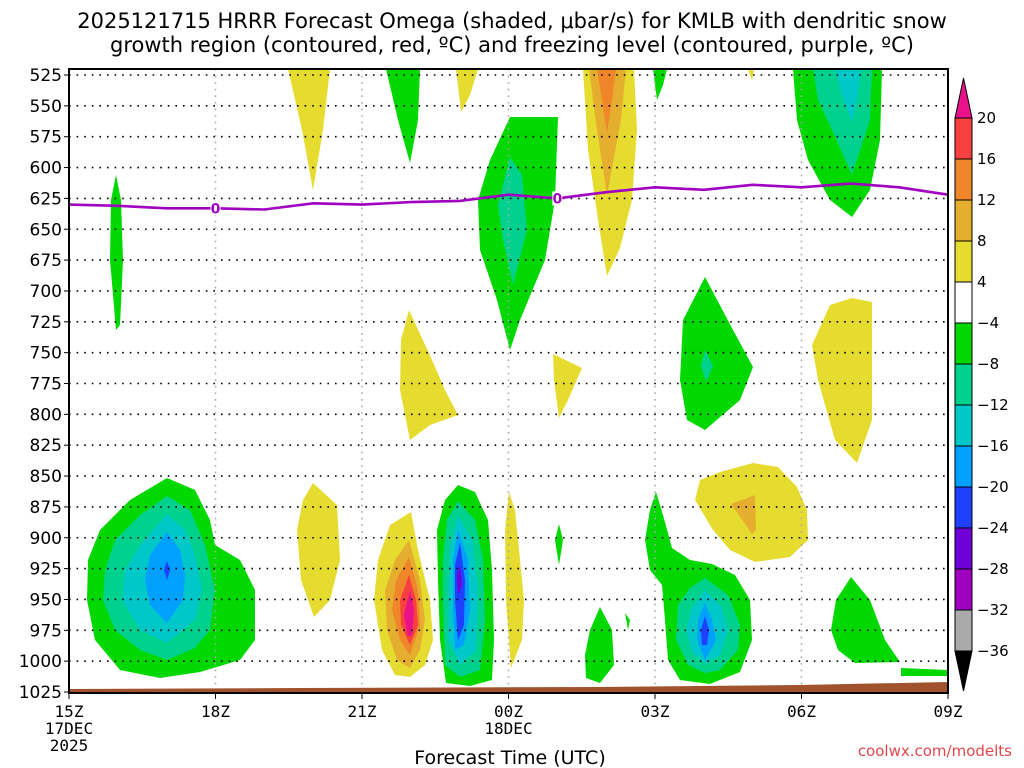  What do you see at coordinates (46, 107) in the screenshot?
I see `y-tick-label: 550` at bounding box center [46, 107].